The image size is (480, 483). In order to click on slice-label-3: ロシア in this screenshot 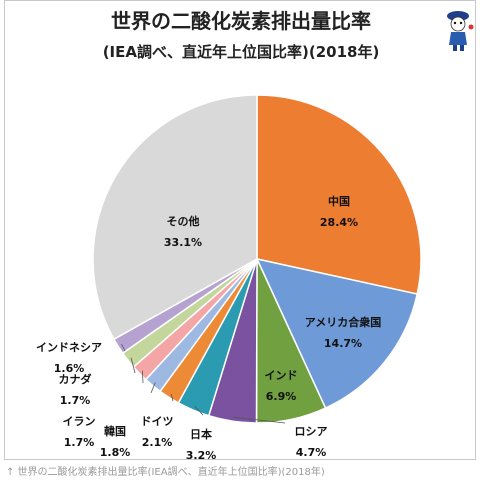, I will do `click(311, 431)`.